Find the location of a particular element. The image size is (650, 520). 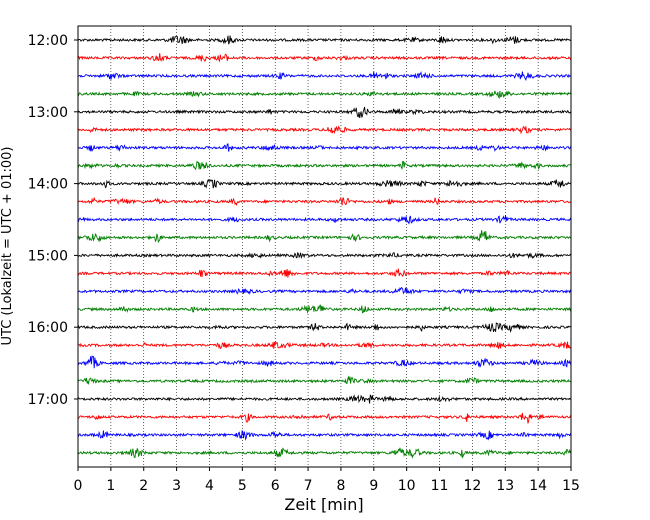

y-axis-label: UTC (Lokalzeit = UTC + 01:00) is located at coordinates (7, 246).